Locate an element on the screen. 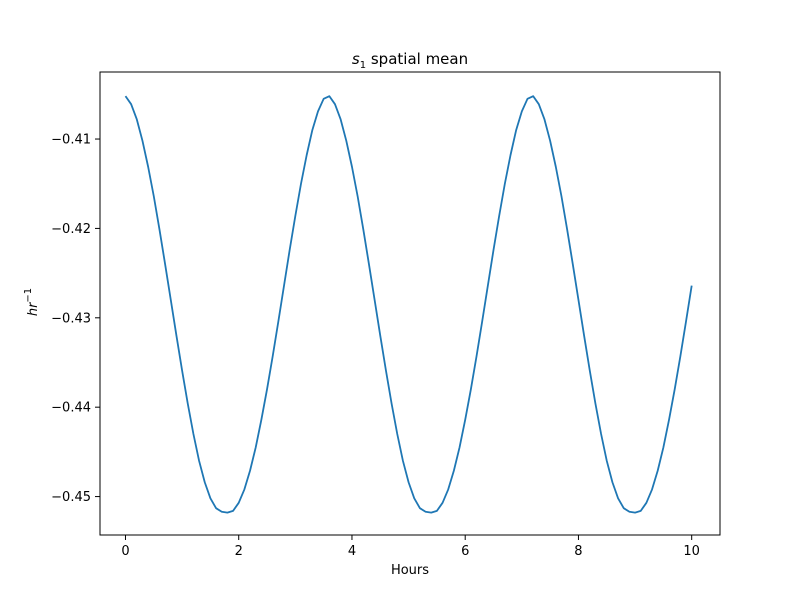  y-tick-label: −0.41 is located at coordinates (71, 140).